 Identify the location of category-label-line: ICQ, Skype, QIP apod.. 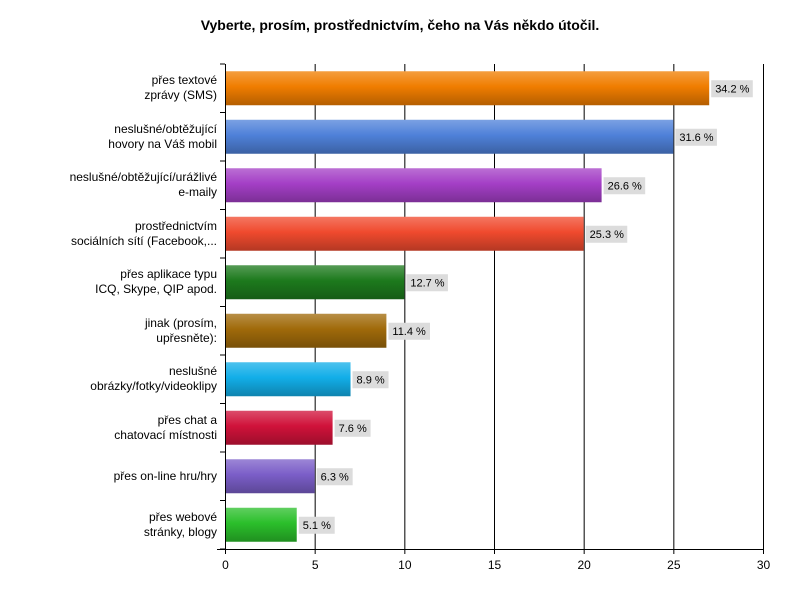
(156, 289).